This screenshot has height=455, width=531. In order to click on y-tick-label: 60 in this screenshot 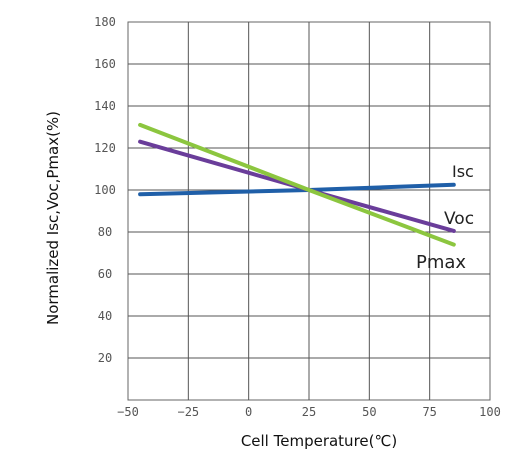, I will do `click(105, 274)`.